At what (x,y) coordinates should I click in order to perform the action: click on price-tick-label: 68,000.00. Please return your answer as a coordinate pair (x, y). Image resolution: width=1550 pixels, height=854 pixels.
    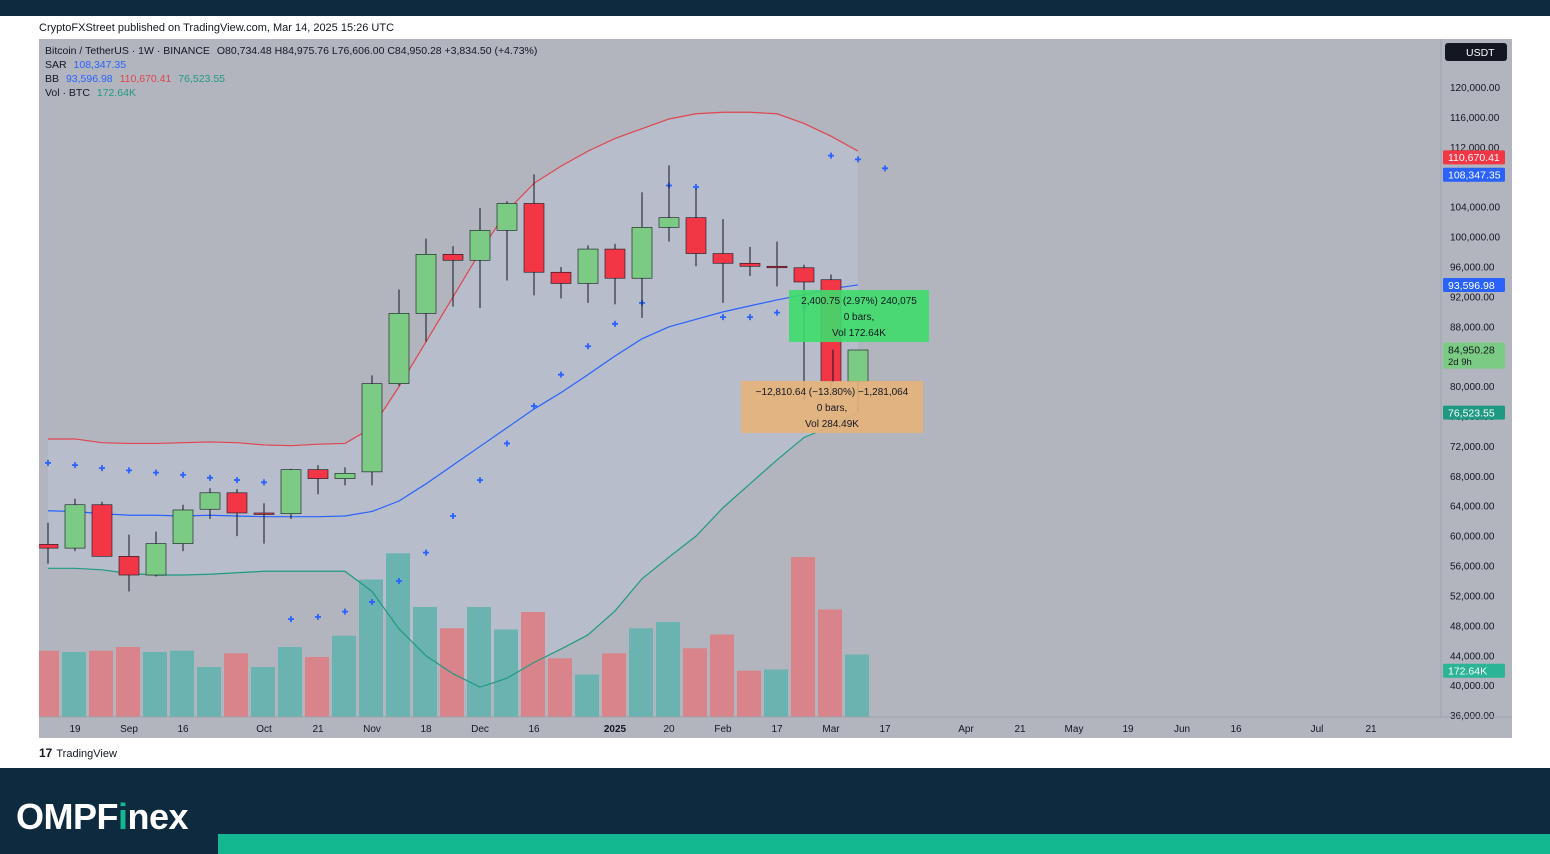
    Looking at the image, I should click on (1472, 477).